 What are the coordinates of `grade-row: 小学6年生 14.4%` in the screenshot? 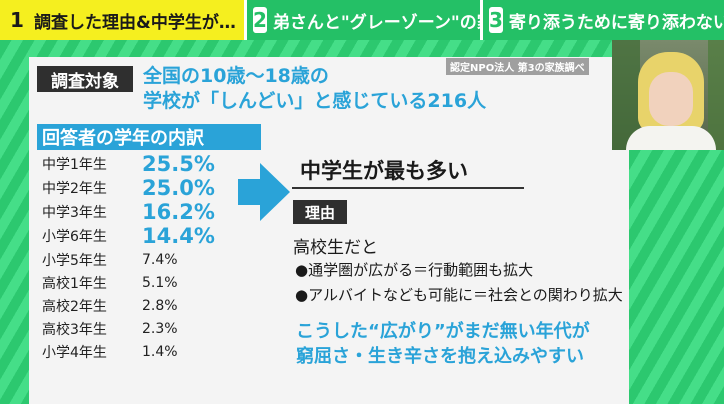 It's located at (128, 236).